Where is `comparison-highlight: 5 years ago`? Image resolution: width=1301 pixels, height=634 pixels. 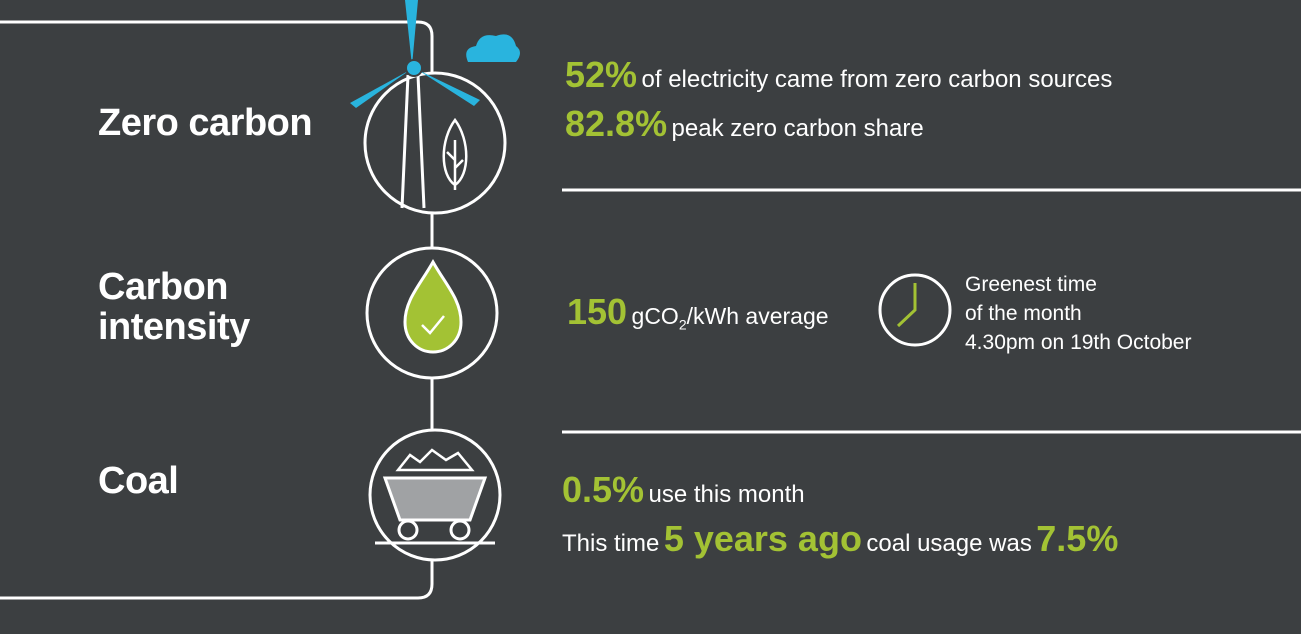 comparison-highlight: 5 years ago is located at coordinates (762, 538).